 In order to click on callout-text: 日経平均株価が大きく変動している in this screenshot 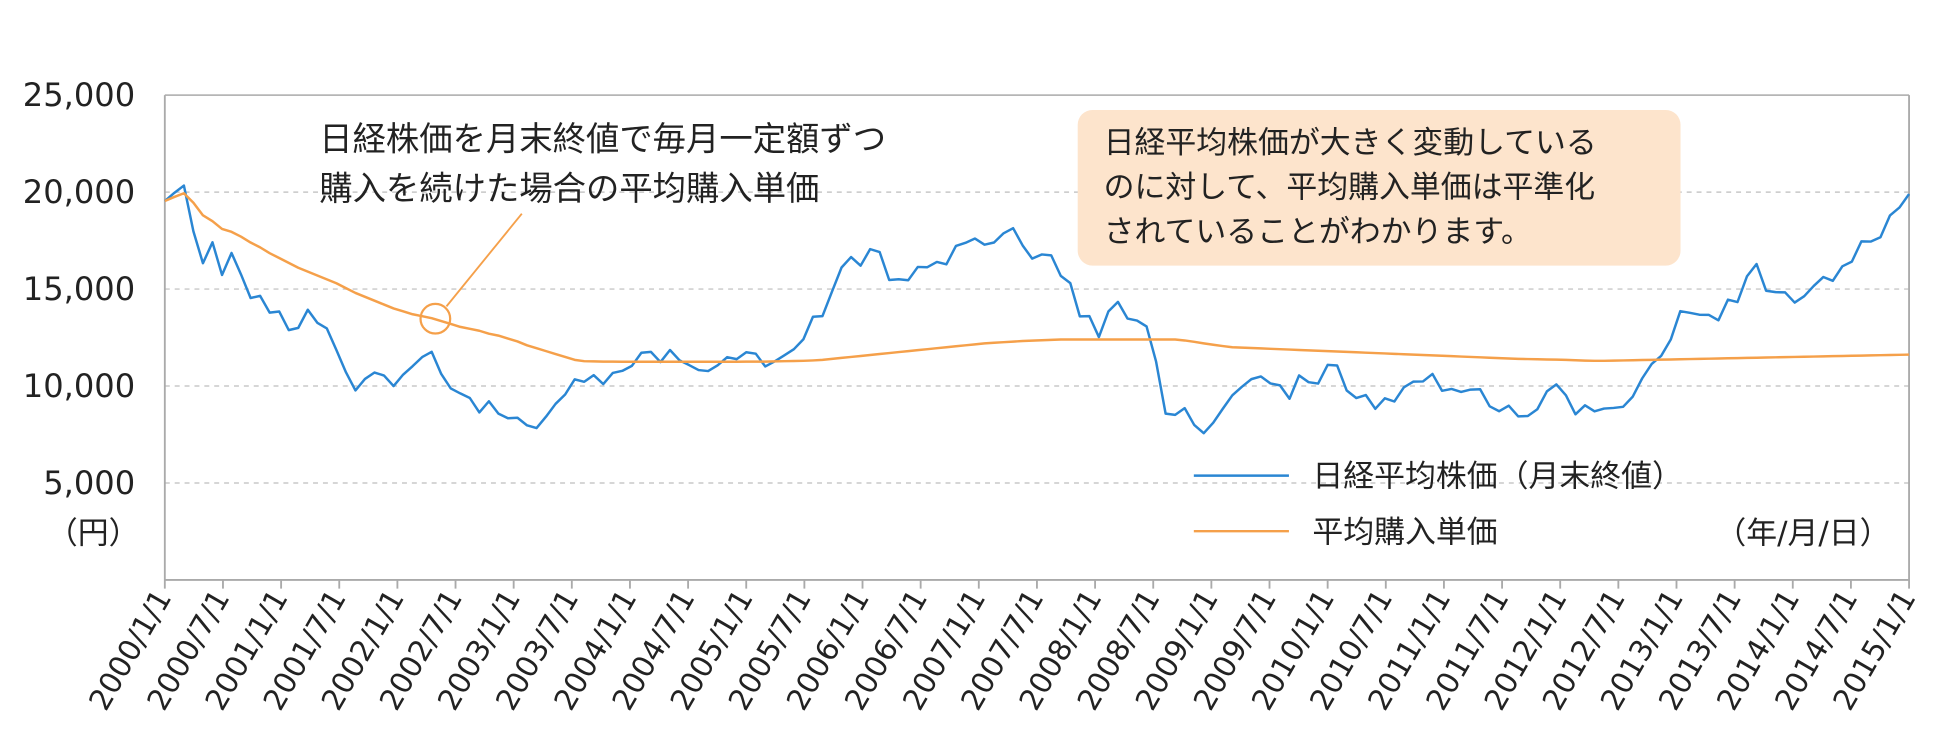, I will do `click(1350, 143)`.